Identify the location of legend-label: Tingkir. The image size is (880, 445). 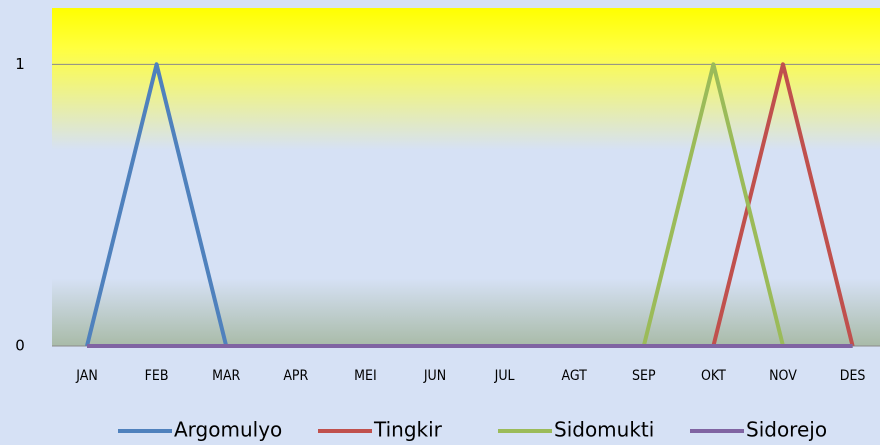
(408, 430).